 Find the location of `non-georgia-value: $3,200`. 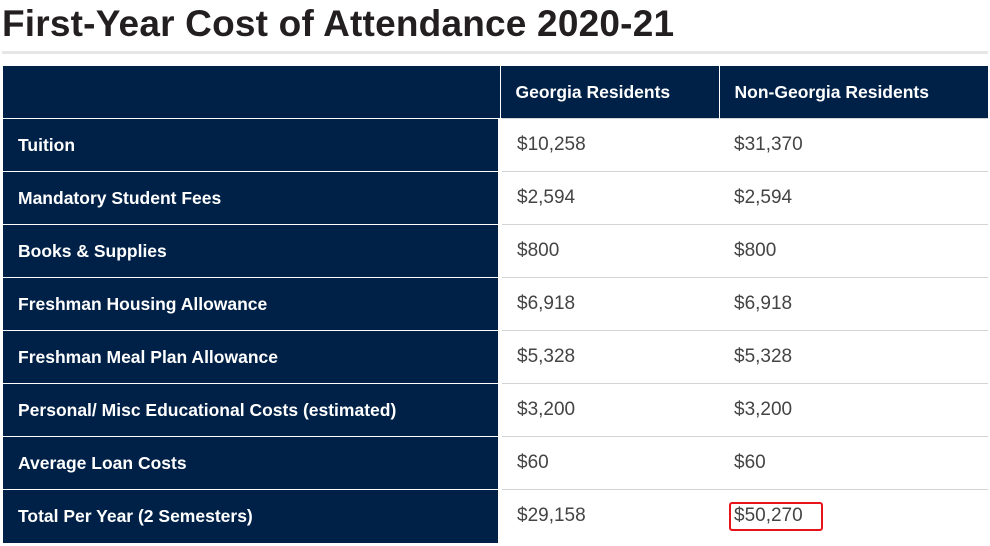

non-georgia-value: $3,200 is located at coordinates (853, 410).